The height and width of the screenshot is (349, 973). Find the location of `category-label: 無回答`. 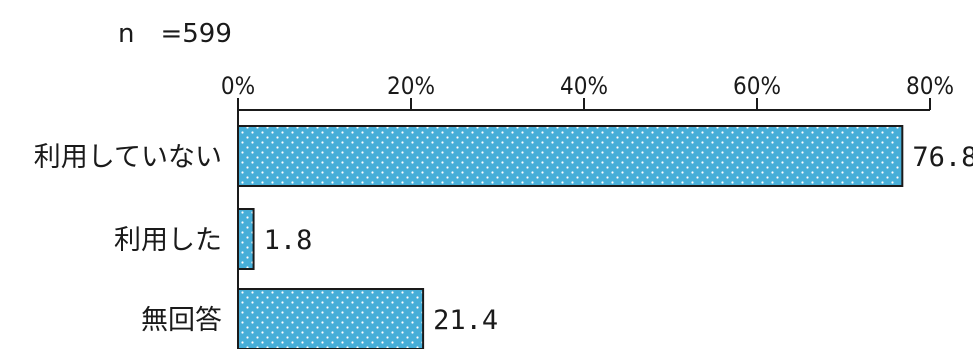

category-label: 無回答 is located at coordinates (181, 320).